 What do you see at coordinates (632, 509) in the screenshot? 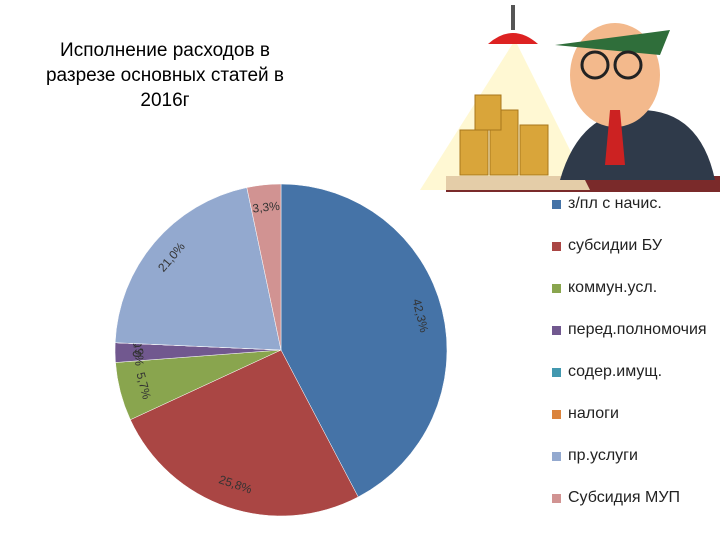
I see `legend-item: Субсидия МУП` at bounding box center [632, 509].